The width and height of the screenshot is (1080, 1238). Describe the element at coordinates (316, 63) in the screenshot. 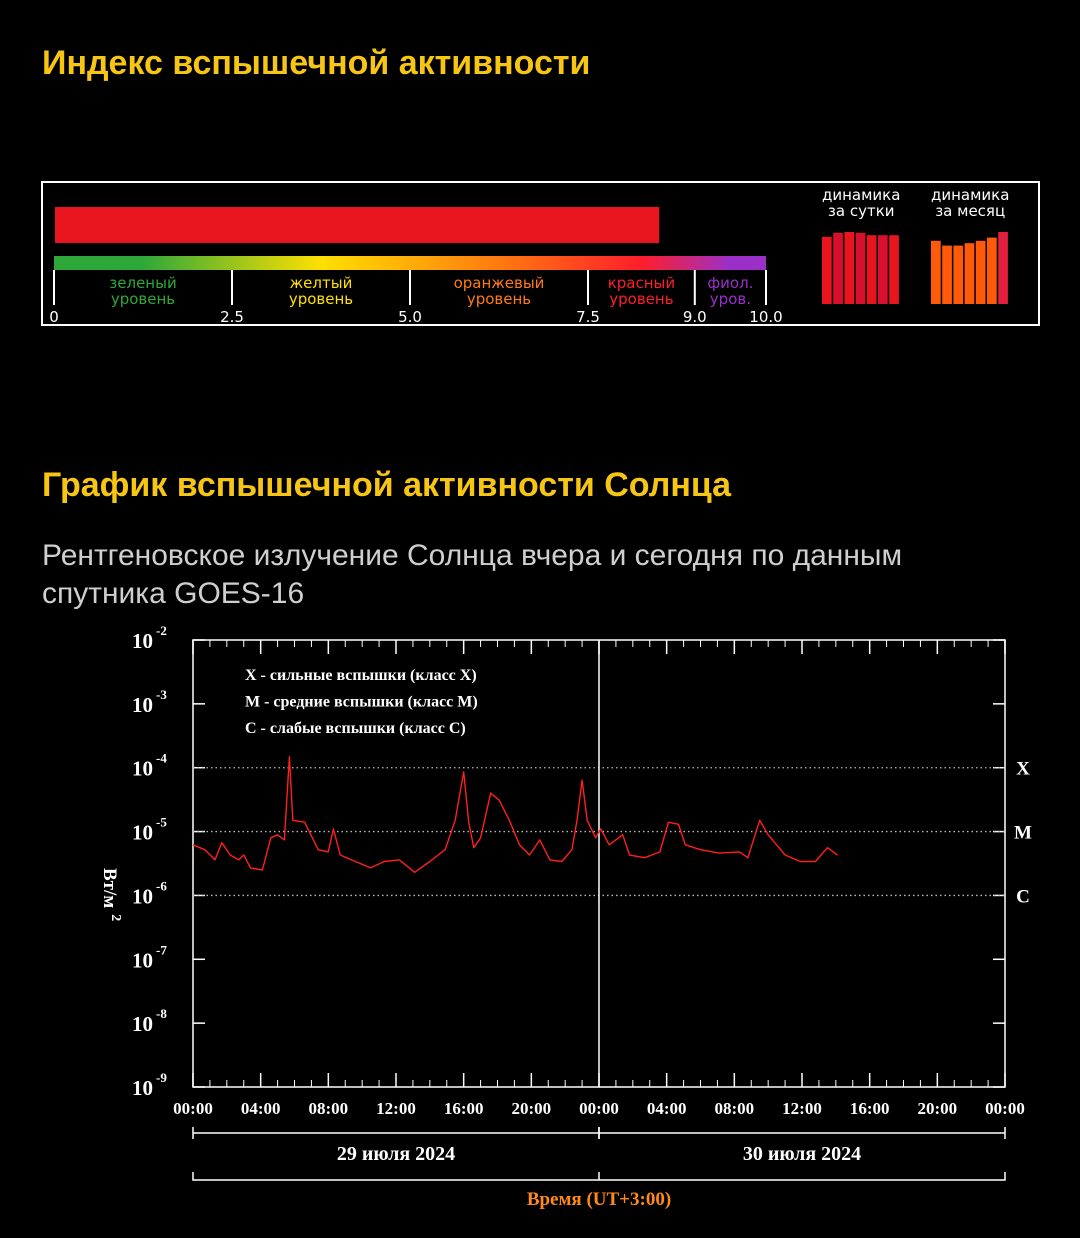

I see `page-title: Индекс вспышечной активности` at that location.